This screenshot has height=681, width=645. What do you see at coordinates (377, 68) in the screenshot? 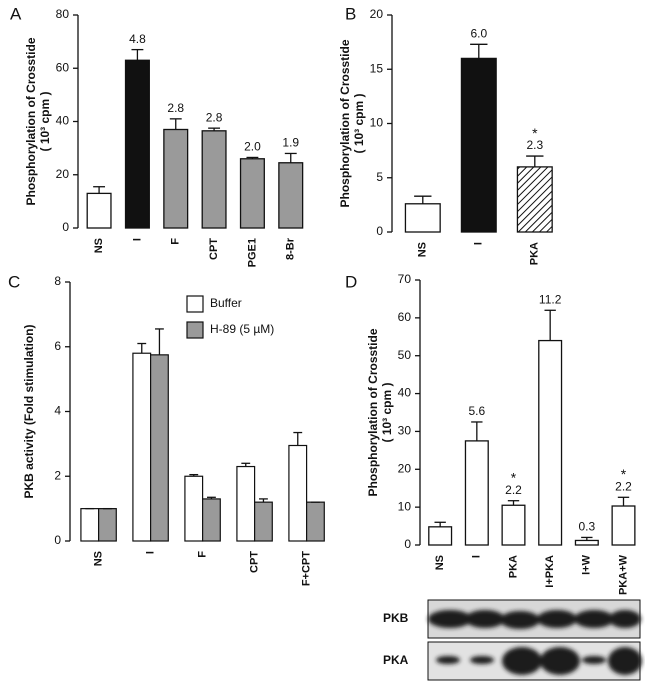
I see `y-tick-label: 15` at bounding box center [377, 68].